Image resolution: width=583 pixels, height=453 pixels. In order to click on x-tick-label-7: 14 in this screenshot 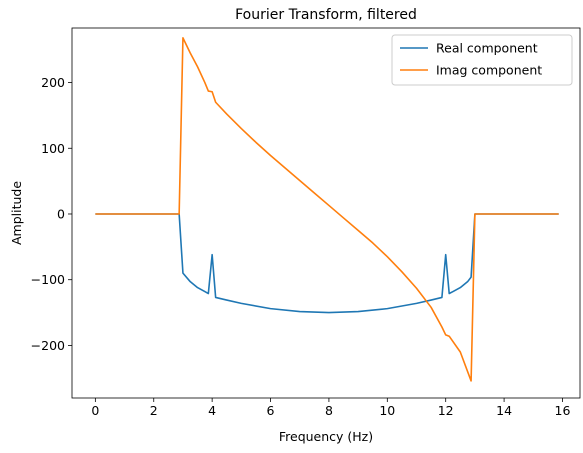, I will do `click(504, 410)`.